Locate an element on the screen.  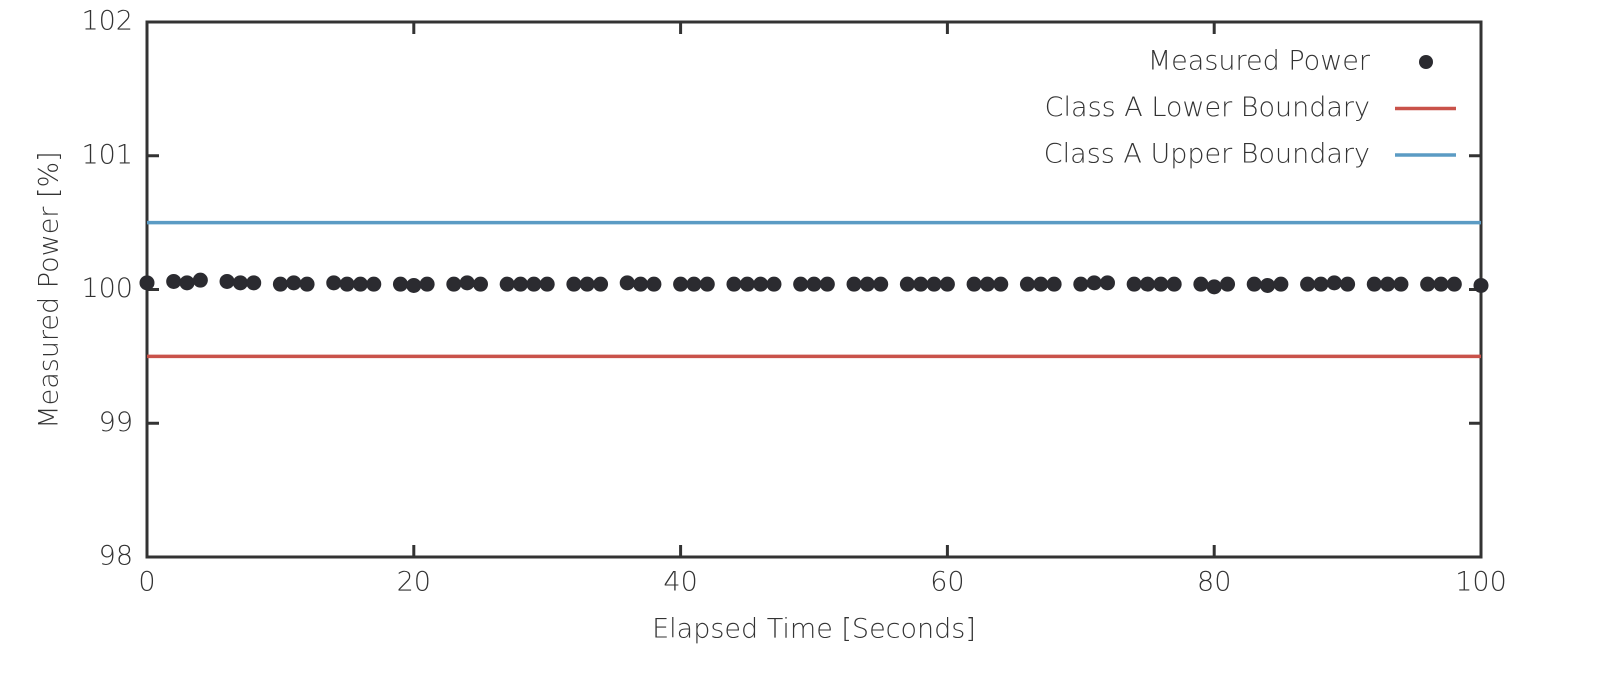
legend-label: Class A Upper Boundary is located at coordinates (1207, 154).